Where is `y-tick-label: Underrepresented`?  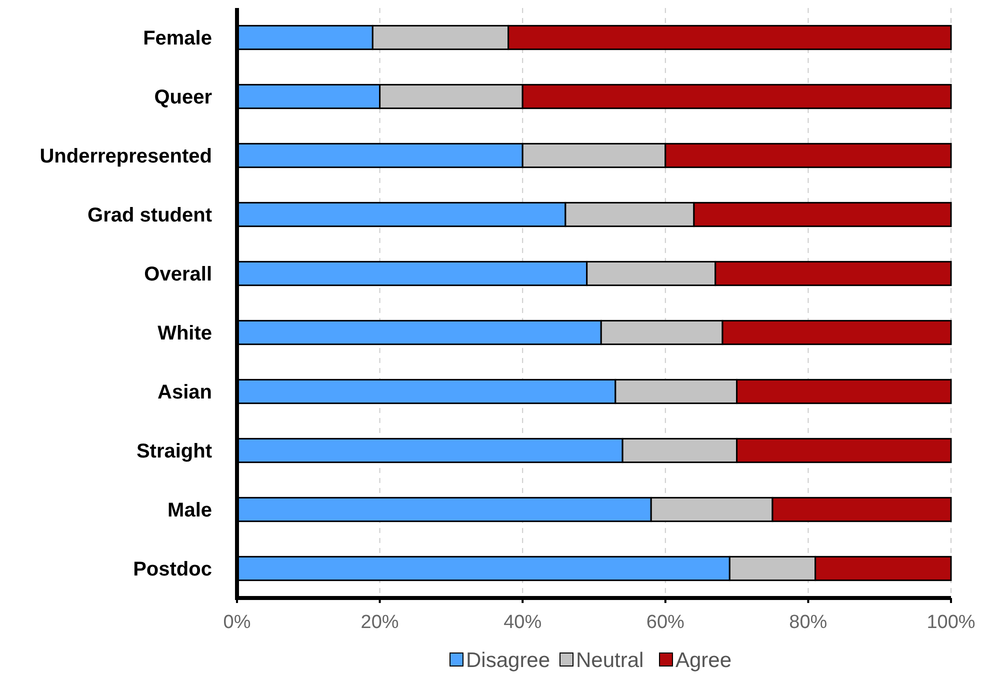
y-tick-label: Underrepresented is located at coordinates (126, 157).